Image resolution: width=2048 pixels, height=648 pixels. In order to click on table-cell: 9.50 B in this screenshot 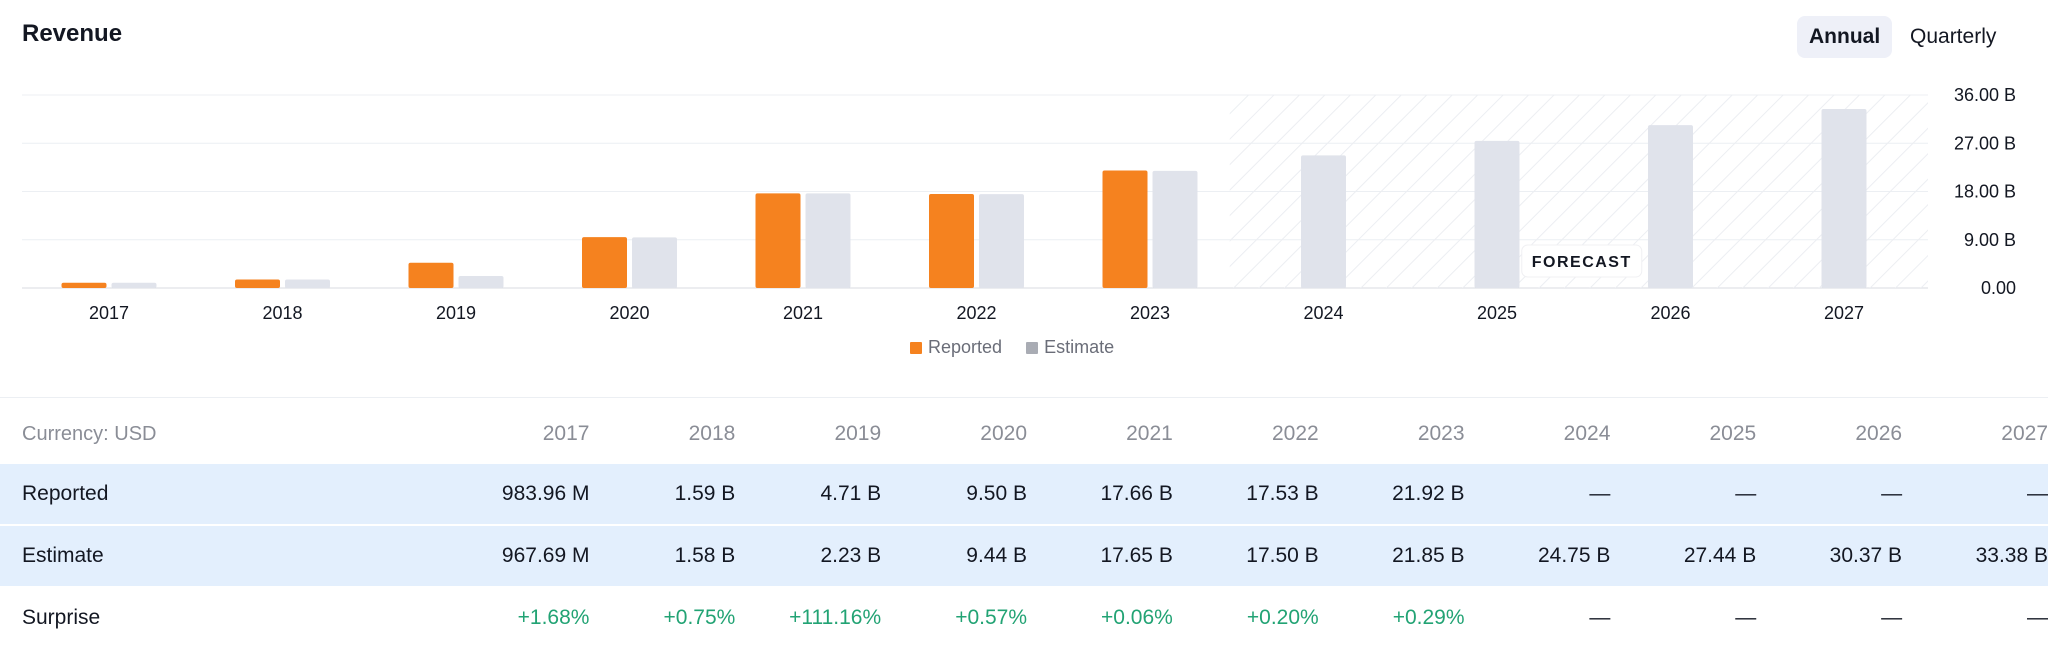, I will do `click(954, 495)`.